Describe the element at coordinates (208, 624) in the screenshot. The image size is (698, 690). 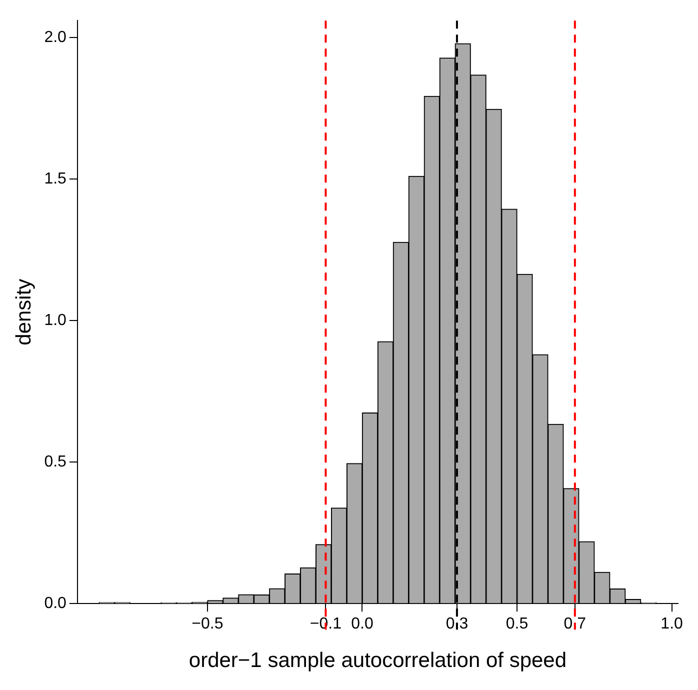
I see `x-tick-label: −0.5` at that location.